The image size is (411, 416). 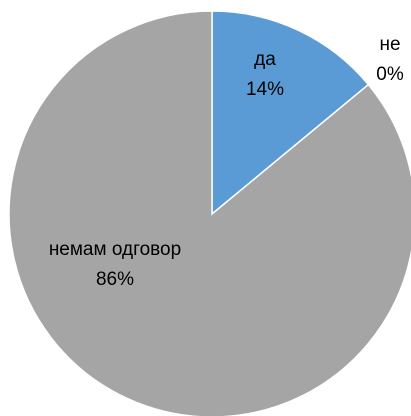 I want to click on value-label: 86%, so click(x=115, y=279).